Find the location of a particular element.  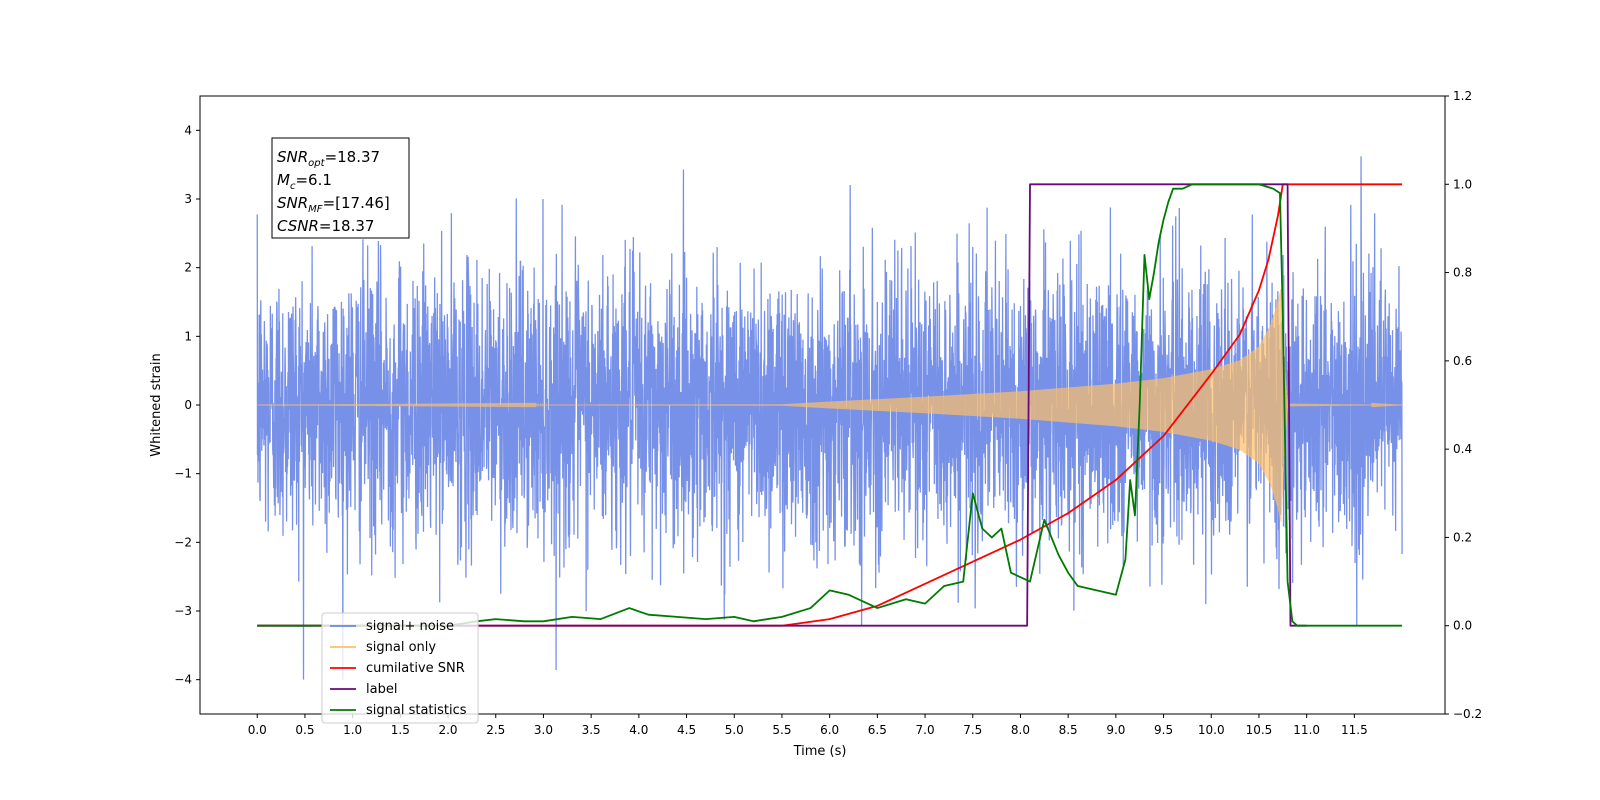

annotation-subscript: opt is located at coordinates (316, 163).